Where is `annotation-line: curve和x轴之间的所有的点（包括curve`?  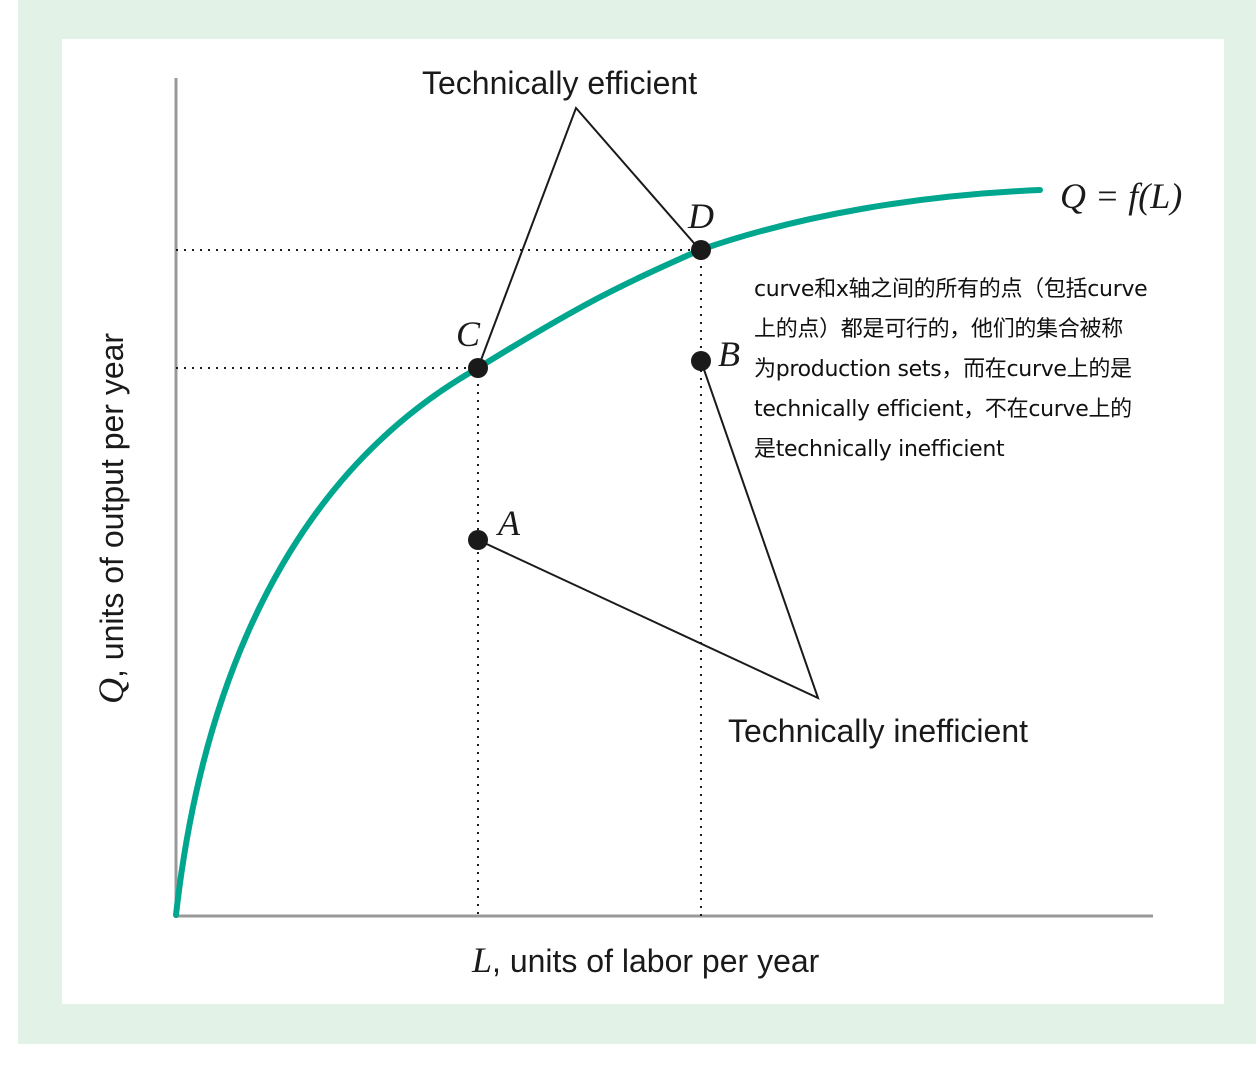 annotation-line: curve和x轴之间的所有的点（包括curve is located at coordinates (951, 289).